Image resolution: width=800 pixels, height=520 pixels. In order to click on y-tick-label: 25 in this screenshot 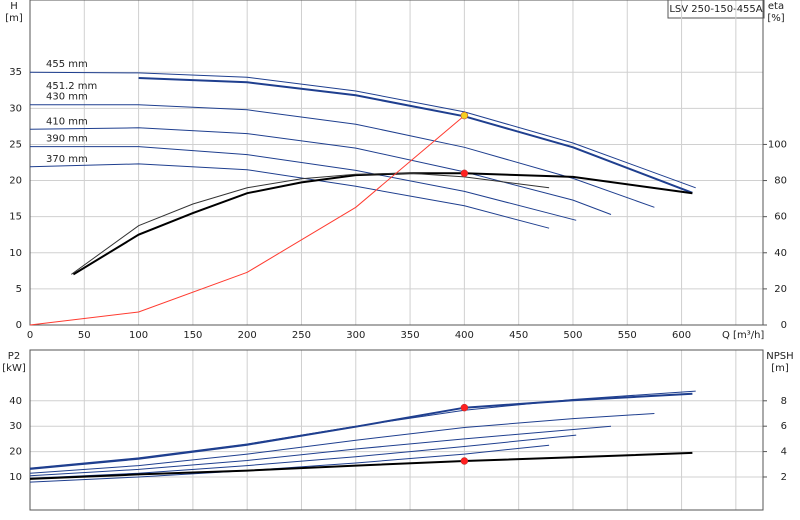, I will do `click(15, 144)`.